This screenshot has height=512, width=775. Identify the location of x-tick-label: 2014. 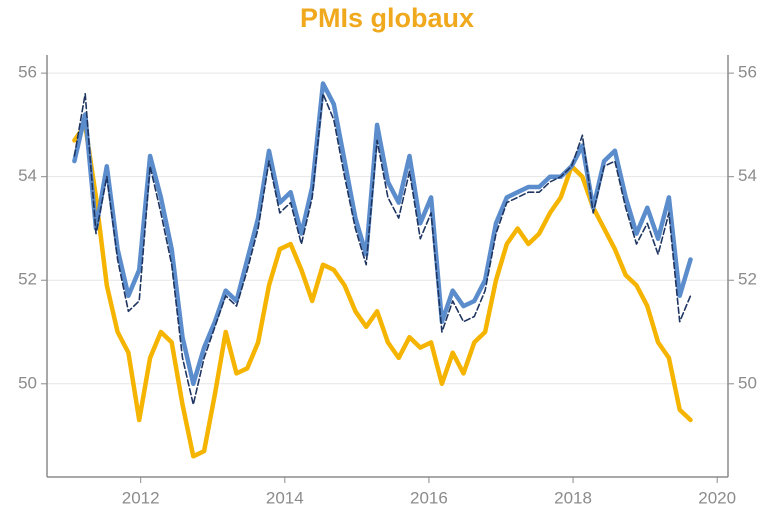
(285, 497).